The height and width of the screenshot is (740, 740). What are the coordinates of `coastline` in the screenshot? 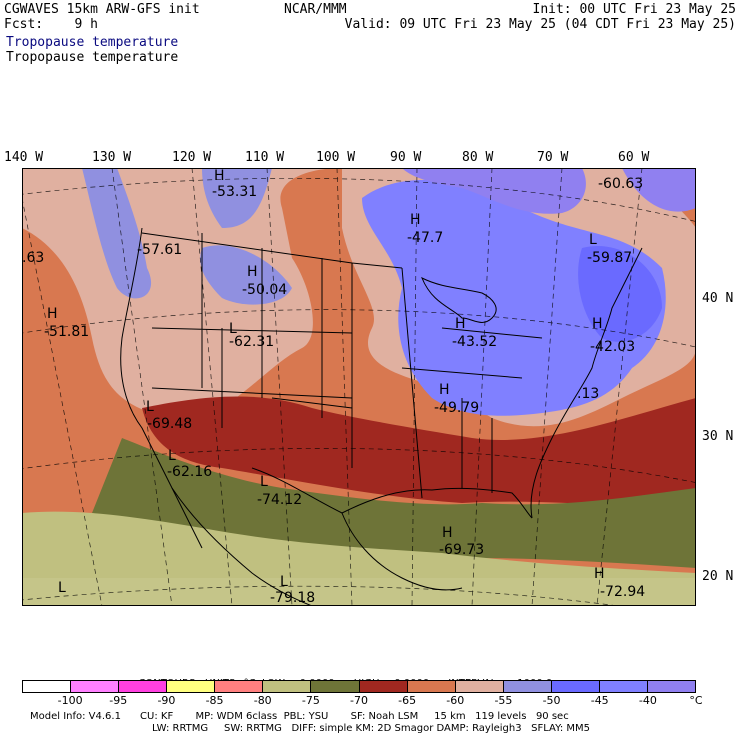 It's located at (161, 388).